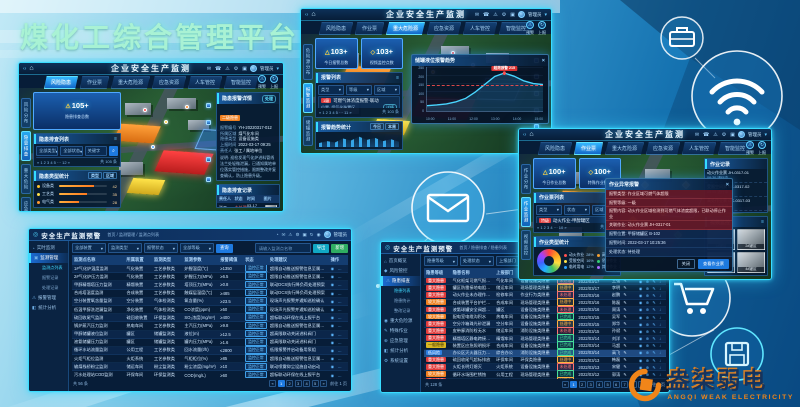  I want to click on filter-select: 报警状态 ▾, so click(161, 248).